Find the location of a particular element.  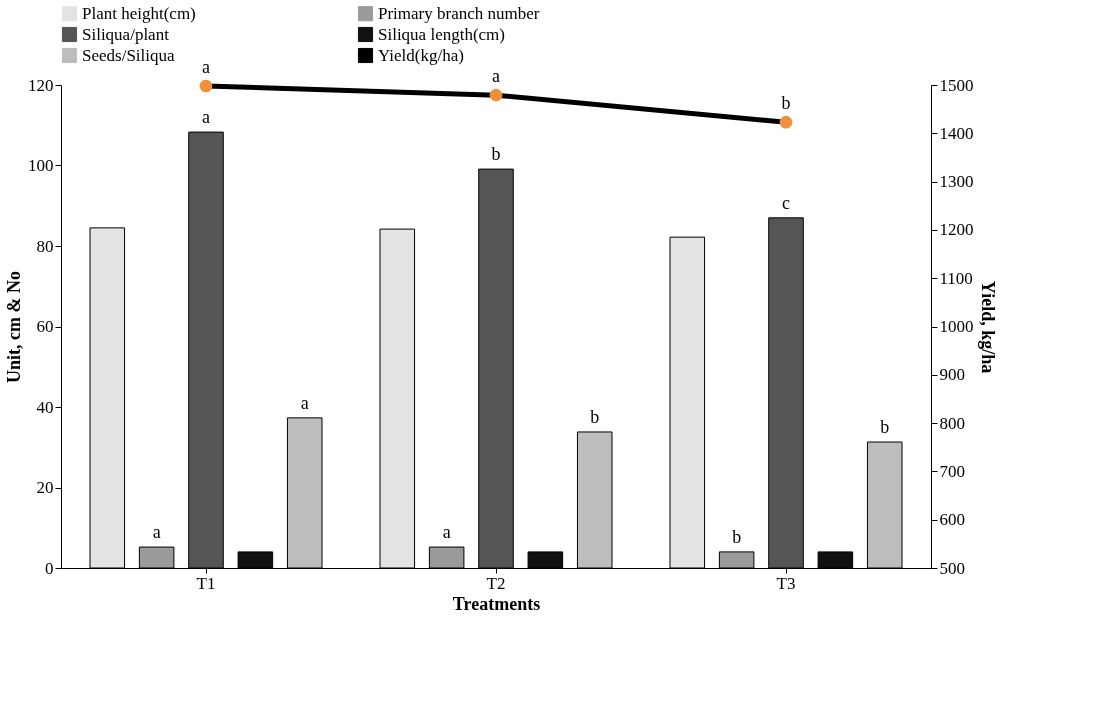

y-tick-label: 120 is located at coordinates (41, 85).